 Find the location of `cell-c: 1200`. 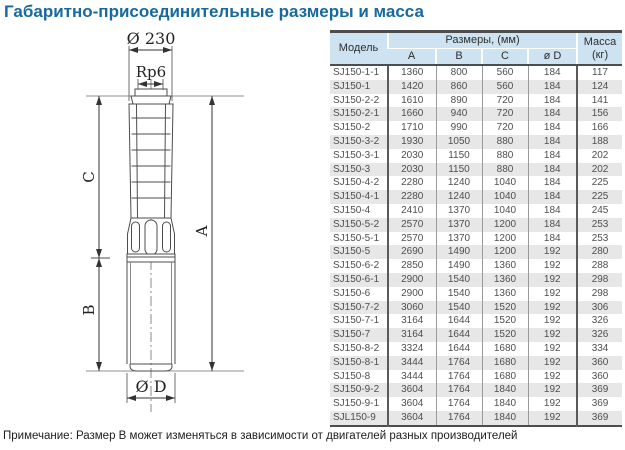

cell-c: 1200 is located at coordinates (504, 224).